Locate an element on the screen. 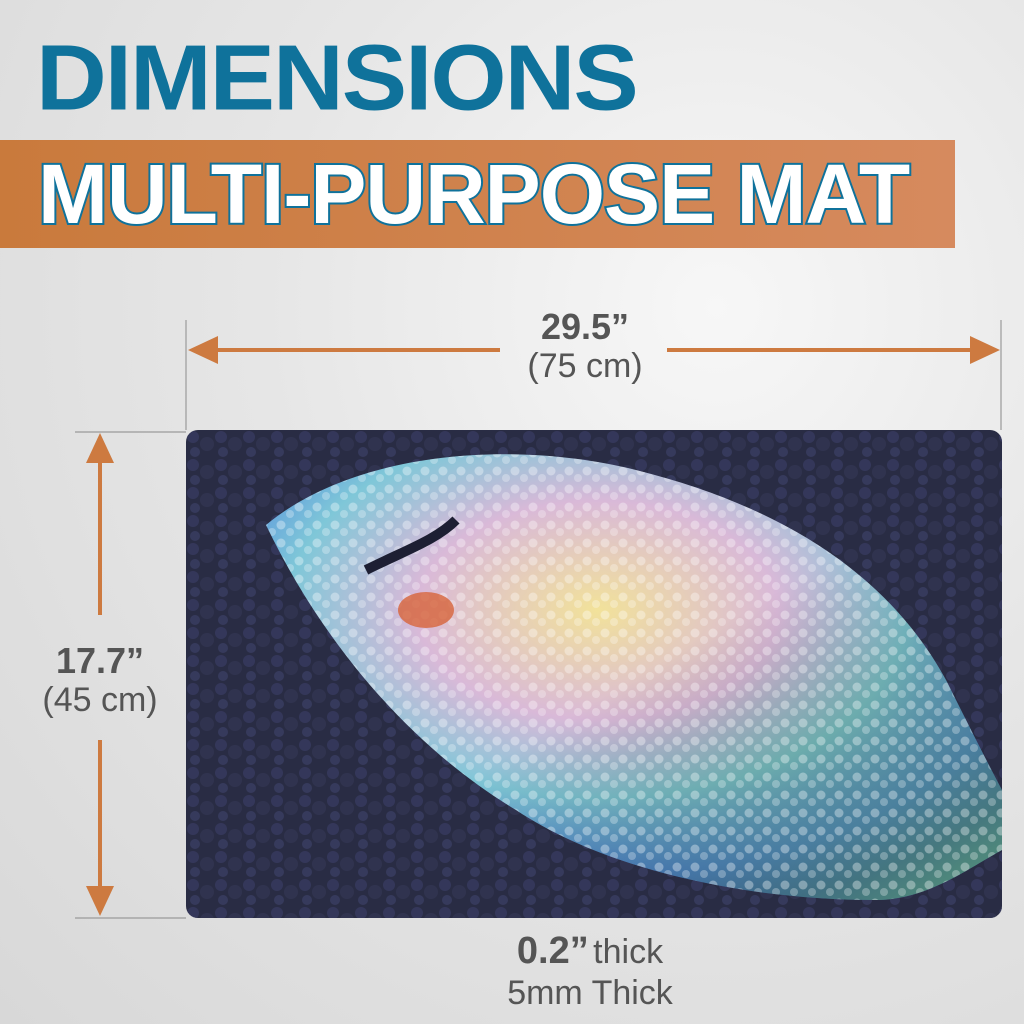  height-cm: (45 cm) is located at coordinates (100, 700).